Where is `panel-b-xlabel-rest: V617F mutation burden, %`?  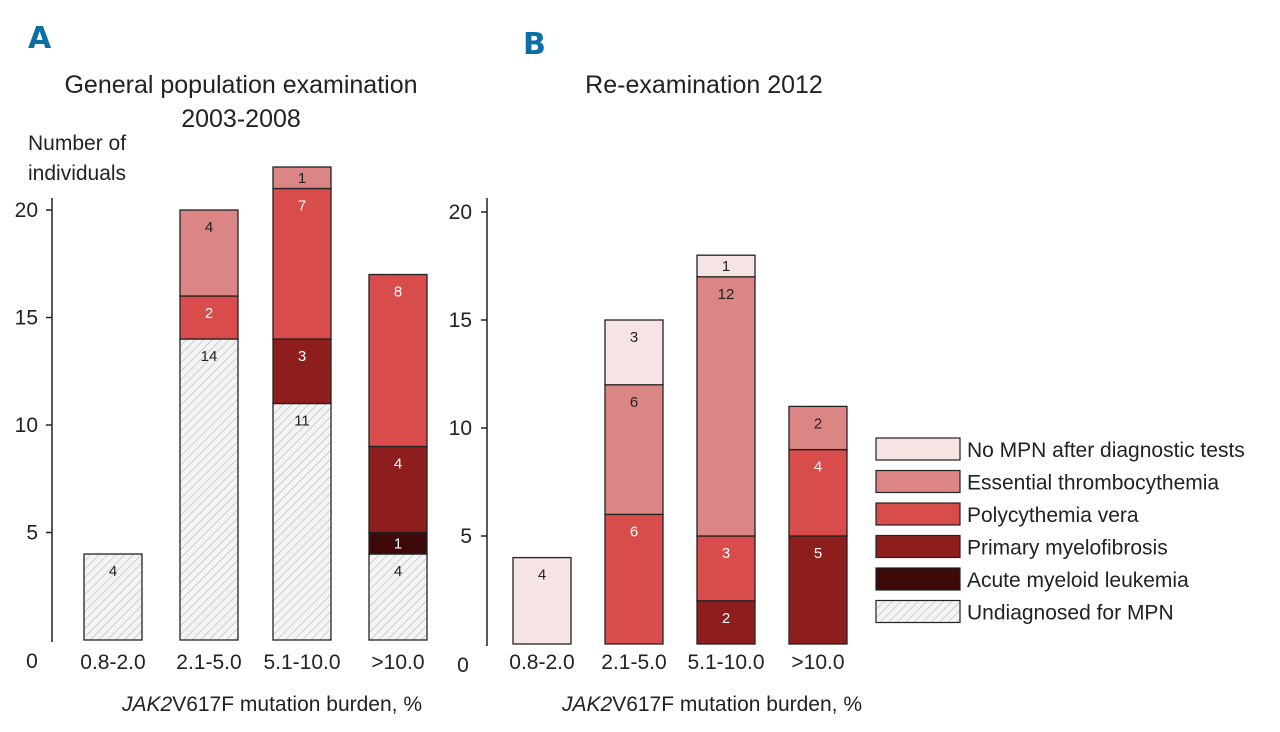 panel-b-xlabel-rest: V617F mutation burden, % is located at coordinates (737, 704).